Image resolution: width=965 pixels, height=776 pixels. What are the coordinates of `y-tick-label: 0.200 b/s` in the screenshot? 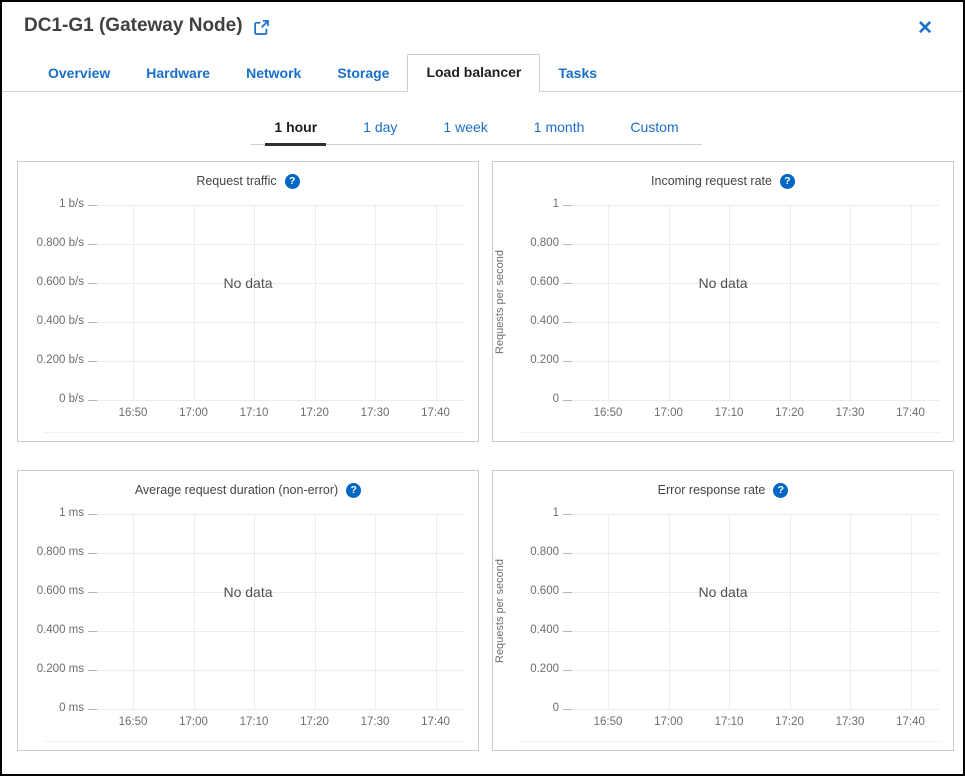 It's located at (60, 360).